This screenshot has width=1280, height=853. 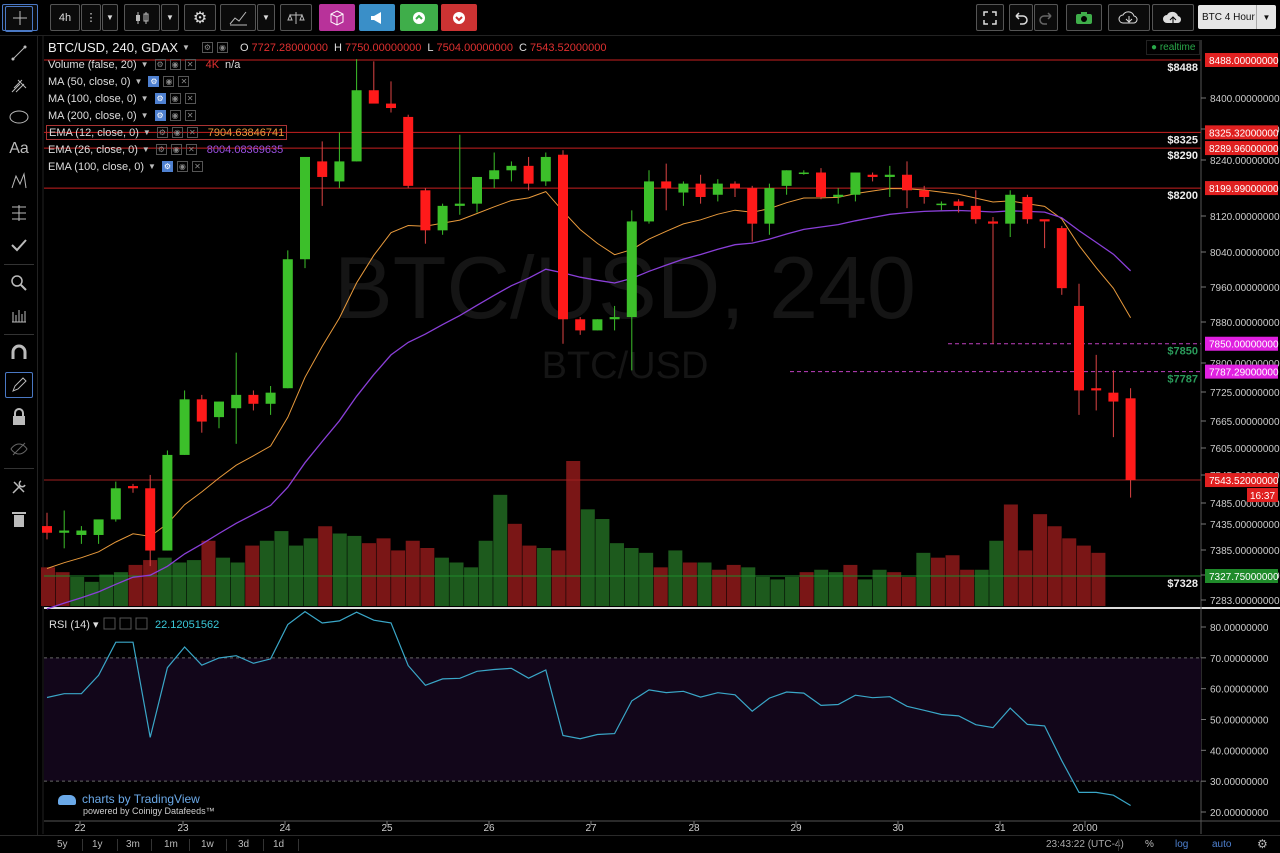 What do you see at coordinates (419, 17) in the screenshot?
I see `buy-button` at bounding box center [419, 17].